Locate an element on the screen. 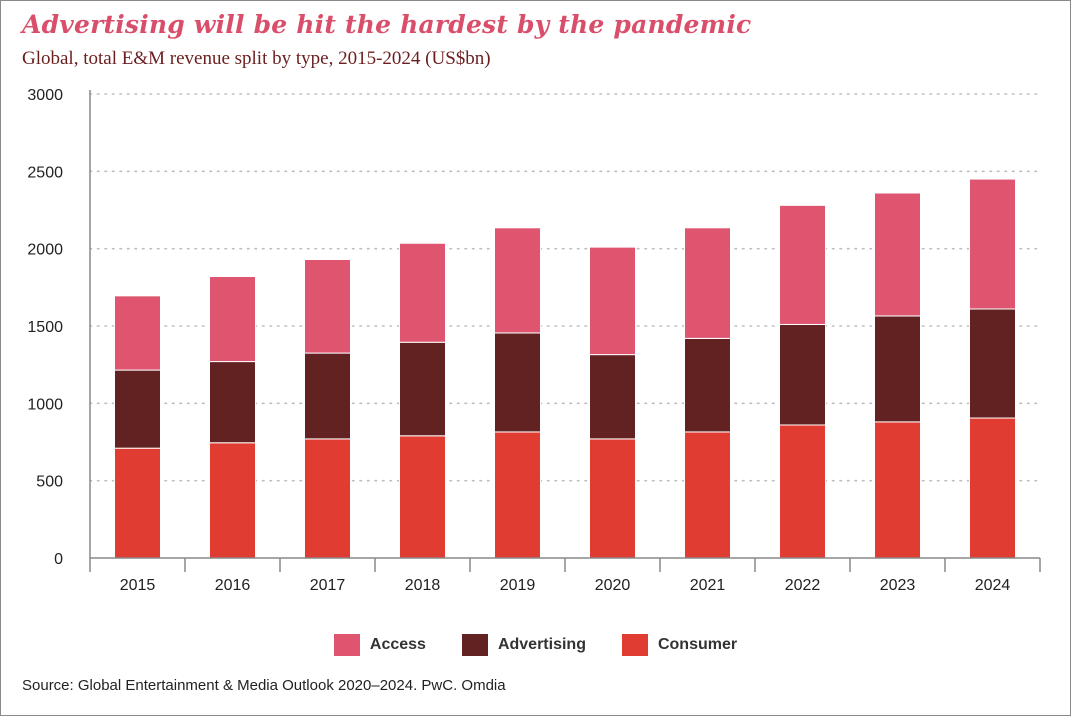 The width and height of the screenshot is (1071, 716). y-tick-label: 1500 is located at coordinates (45, 327).